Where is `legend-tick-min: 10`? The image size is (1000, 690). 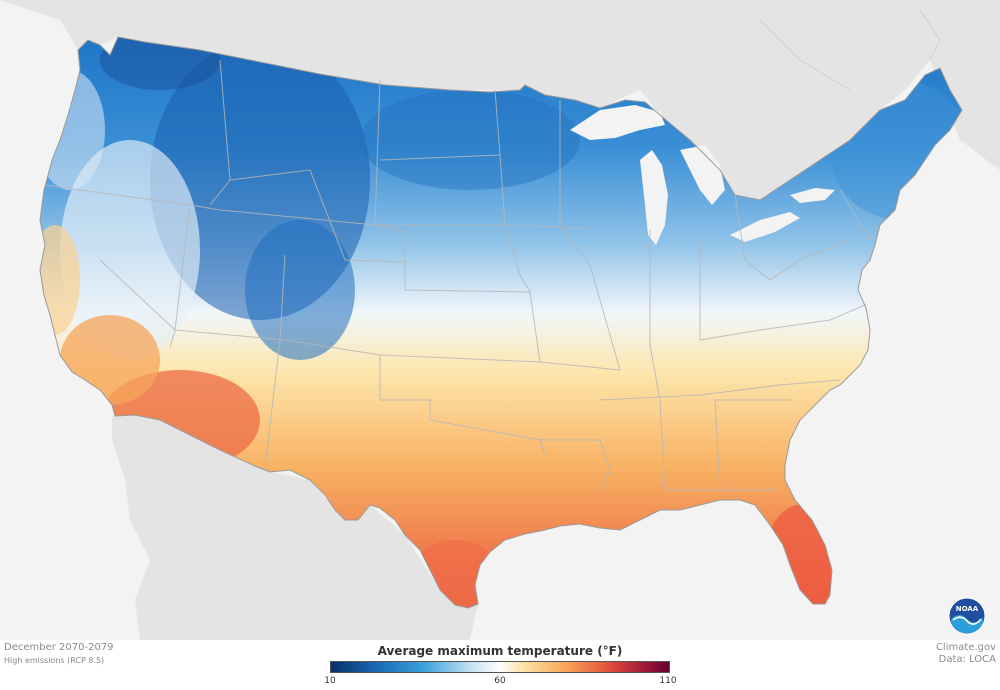
legend-tick-min: 10 is located at coordinates (330, 681).